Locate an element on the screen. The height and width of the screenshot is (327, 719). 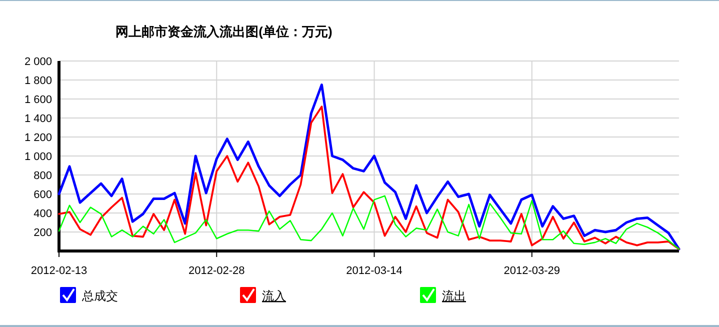
chart-title: 网上邮市资金流入流出图(单位：万元) is located at coordinates (224, 31).